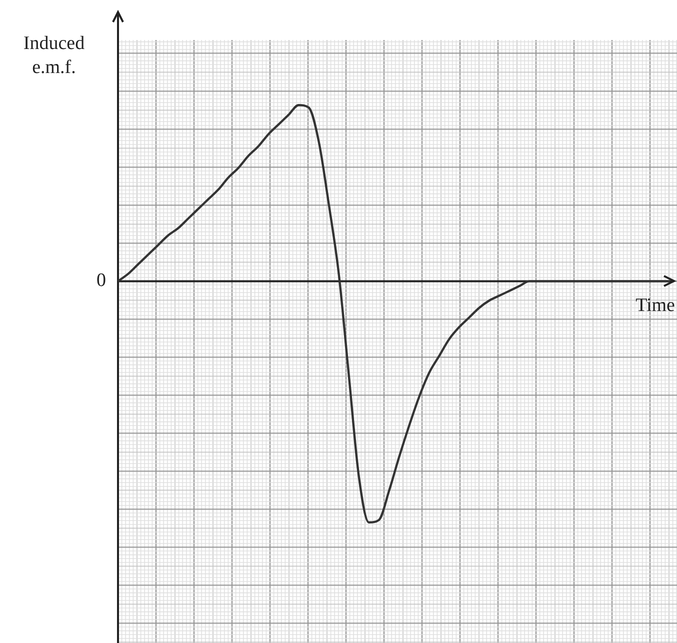  Describe the element at coordinates (101, 281) in the screenshot. I see `text: 0` at that location.